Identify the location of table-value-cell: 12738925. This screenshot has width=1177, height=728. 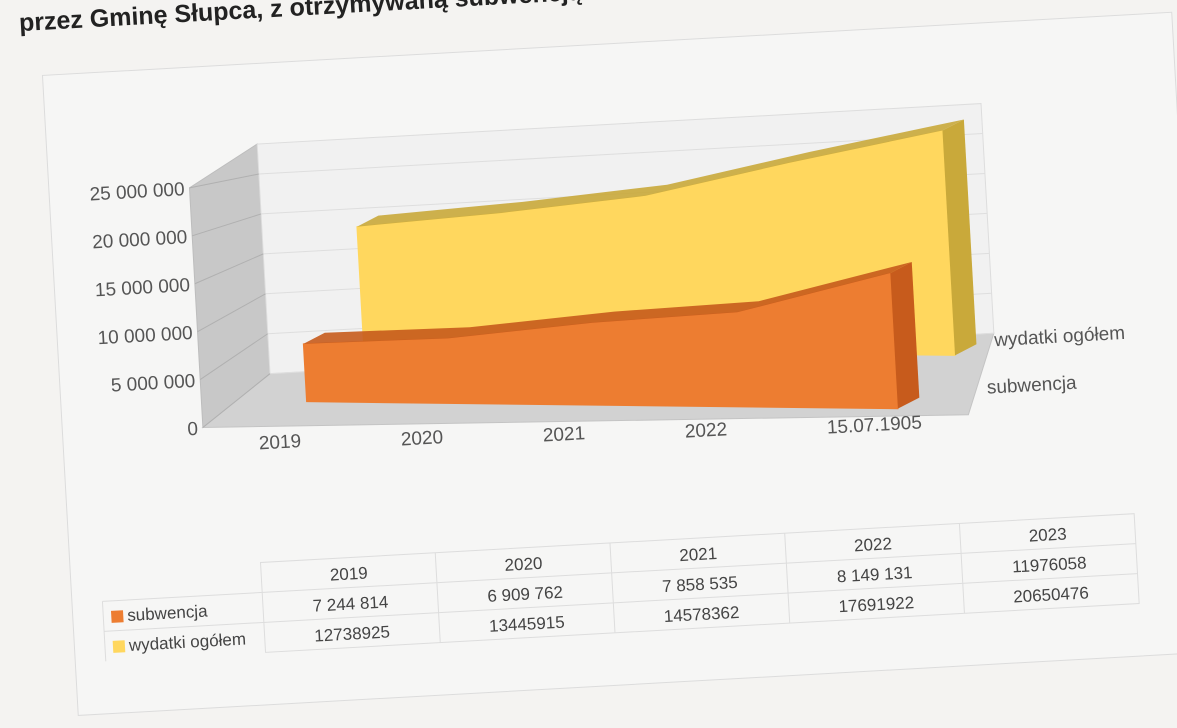
(352, 633).